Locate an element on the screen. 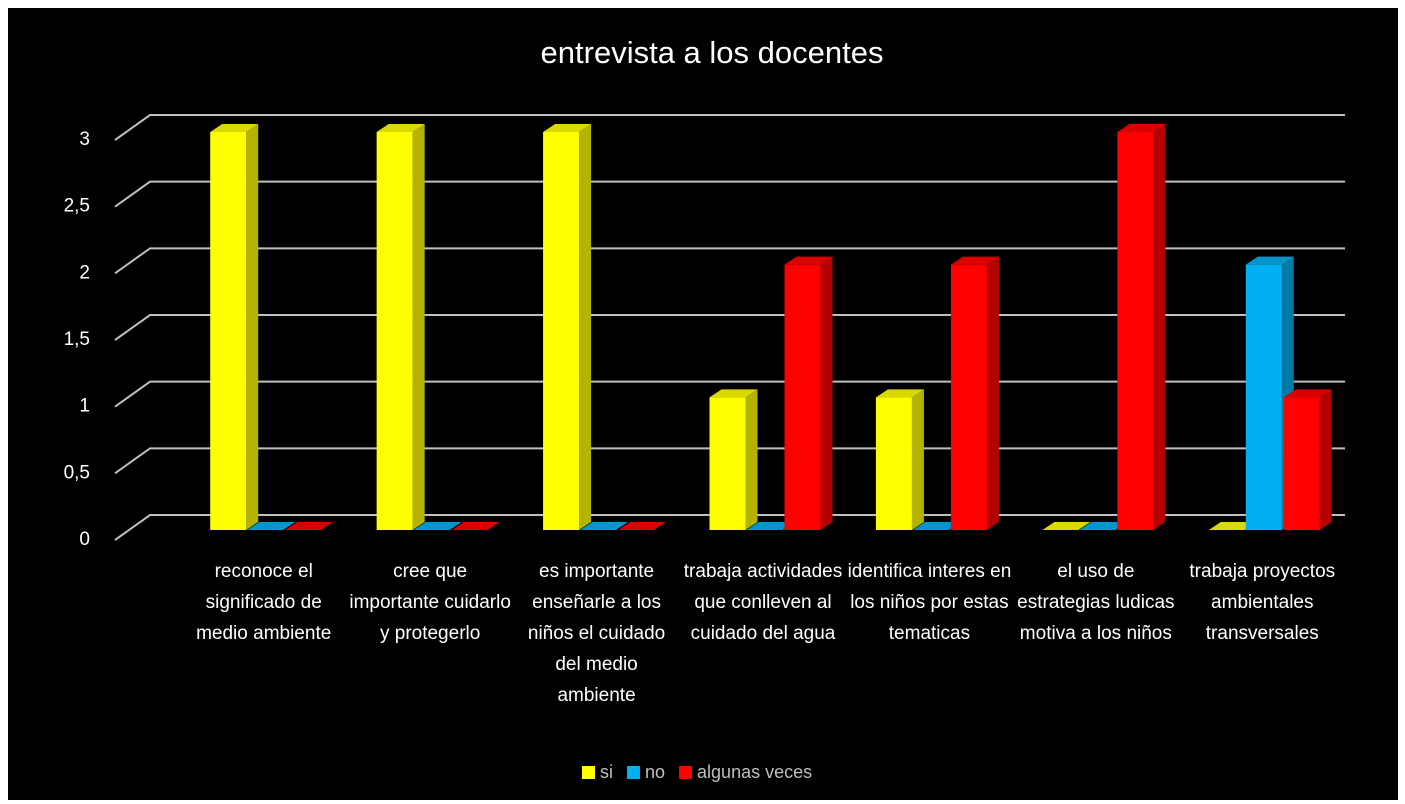 Image resolution: width=1405 pixels, height=804 pixels. y-tick-label: 2,5 is located at coordinates (77, 206).